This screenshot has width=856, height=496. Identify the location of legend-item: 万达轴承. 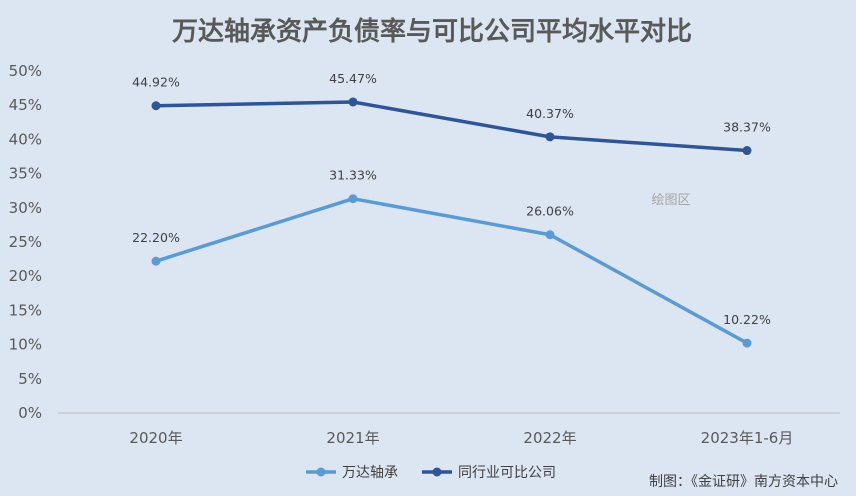
(352, 473).